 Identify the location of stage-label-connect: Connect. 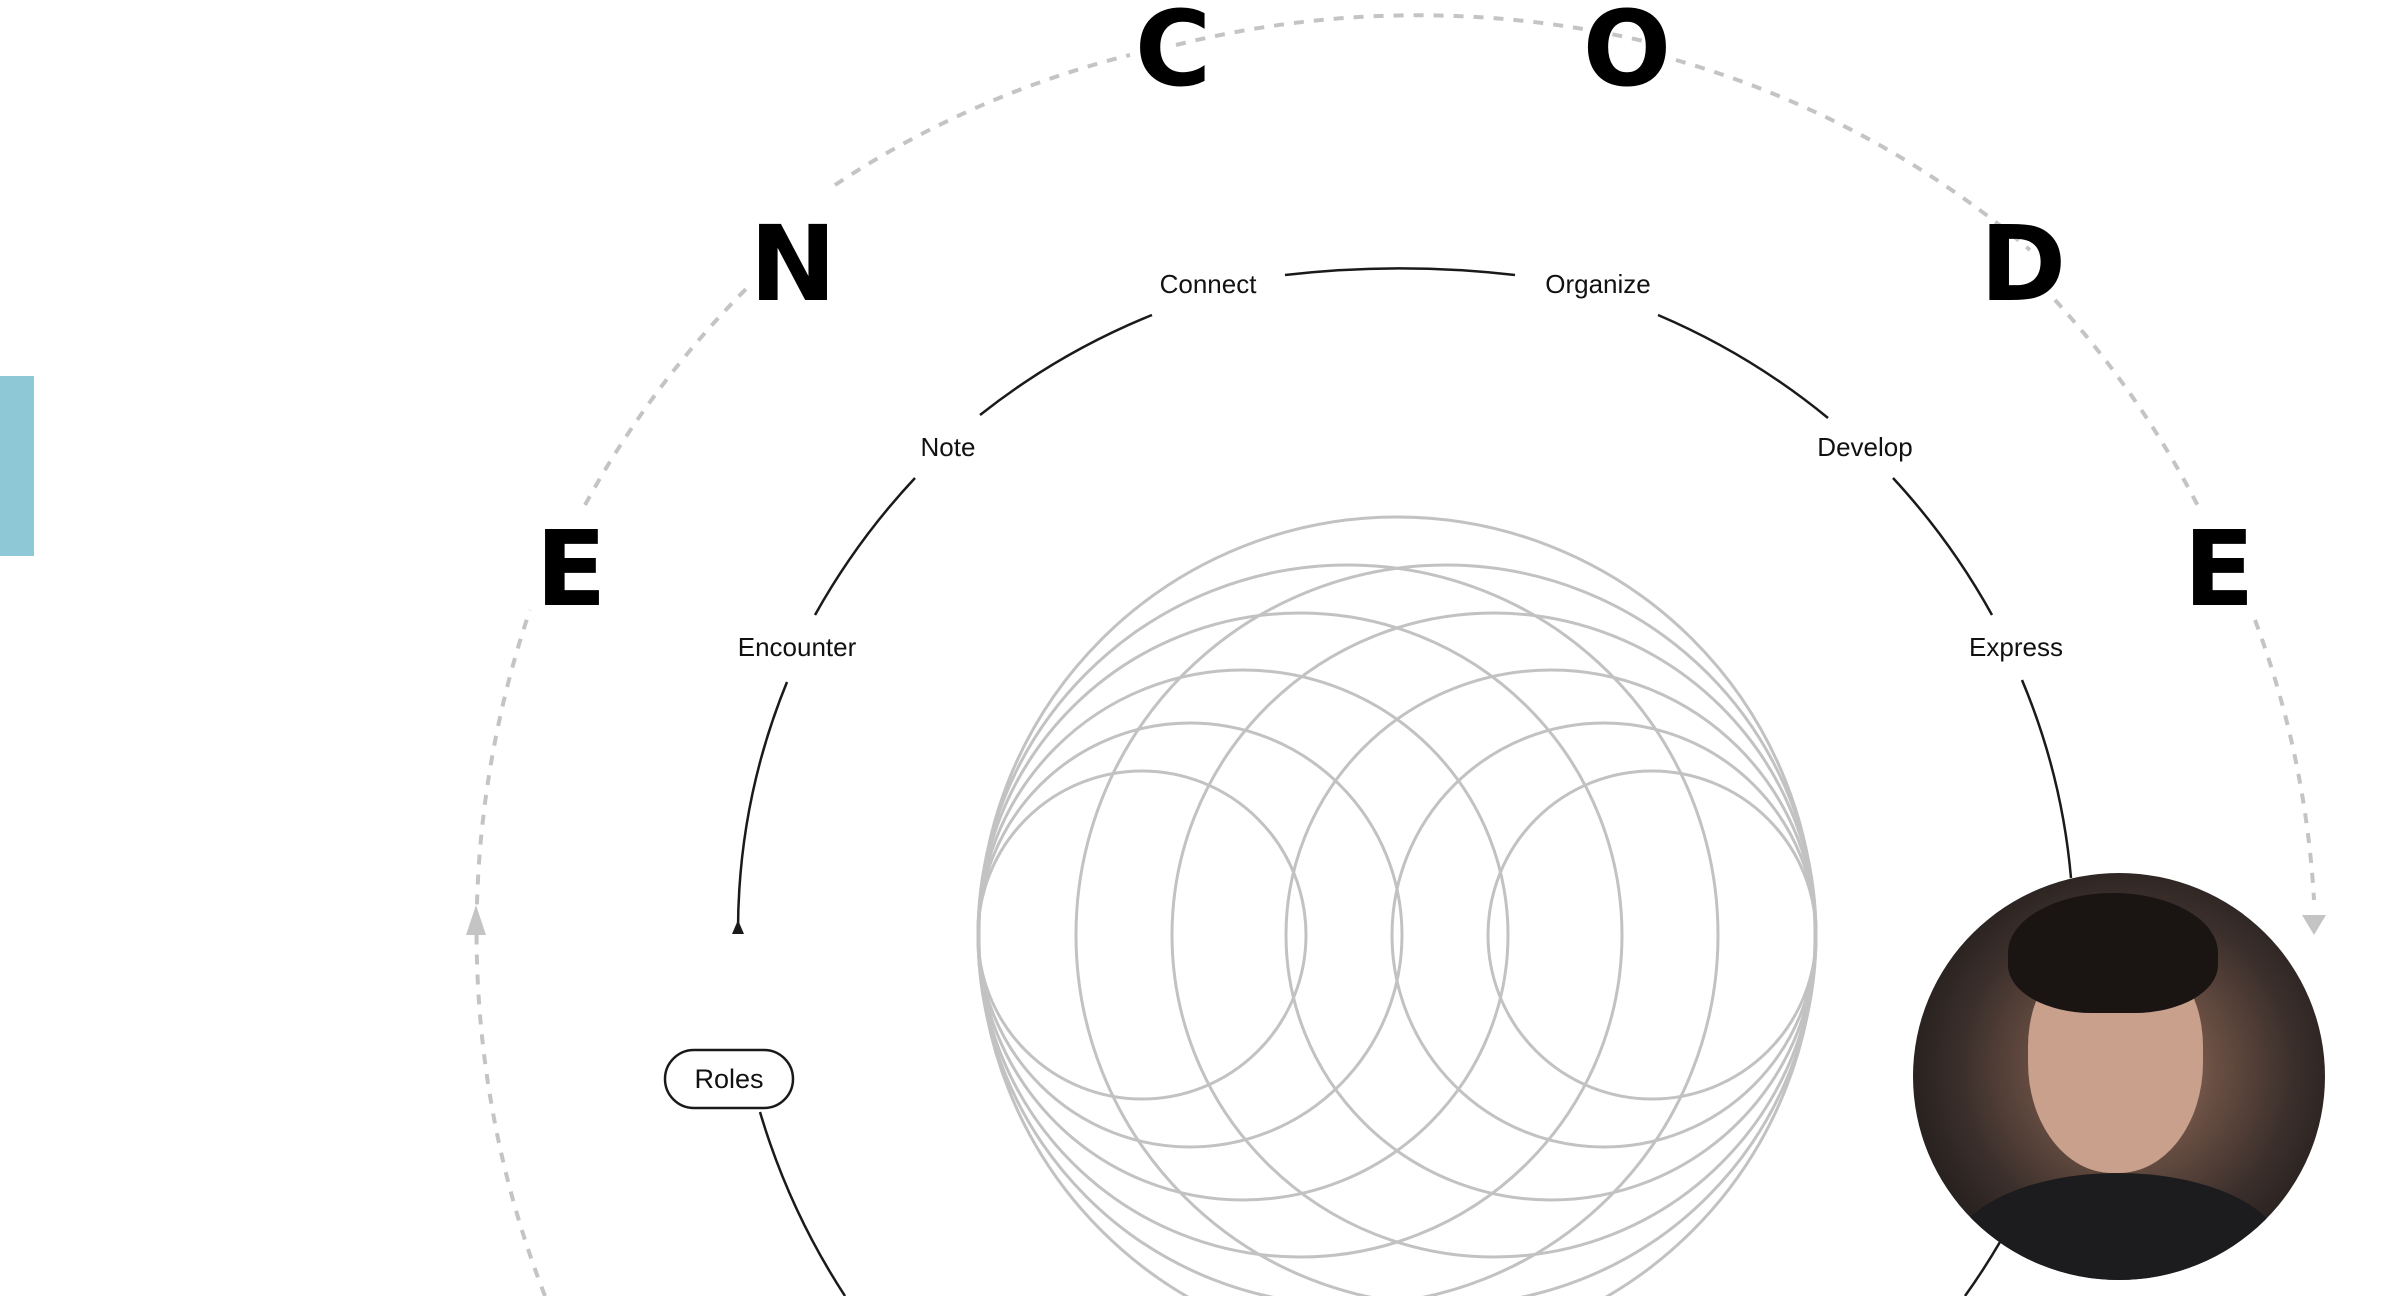
(1209, 284).